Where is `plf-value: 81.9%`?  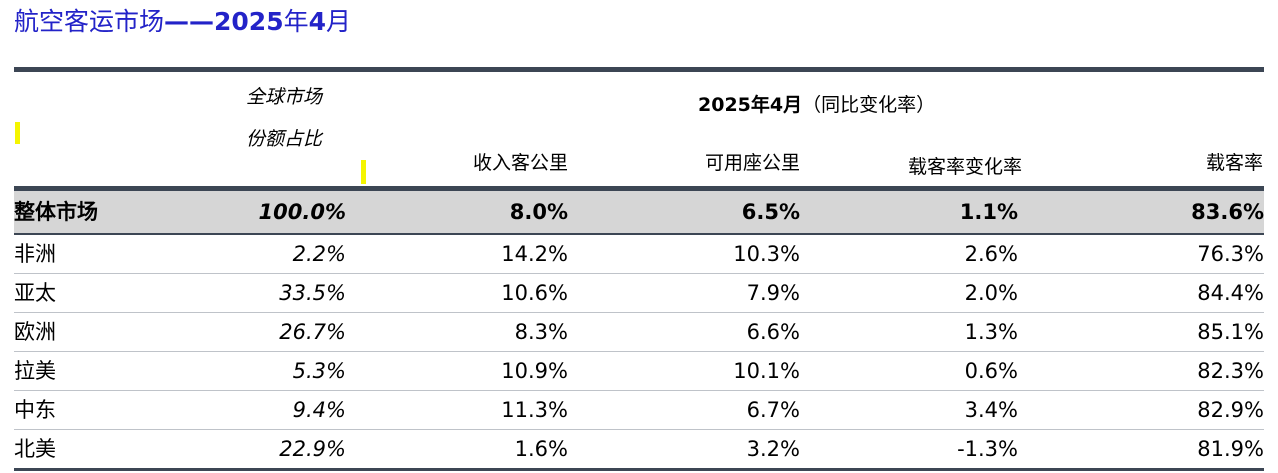 plf-value: 81.9% is located at coordinates (1230, 449).